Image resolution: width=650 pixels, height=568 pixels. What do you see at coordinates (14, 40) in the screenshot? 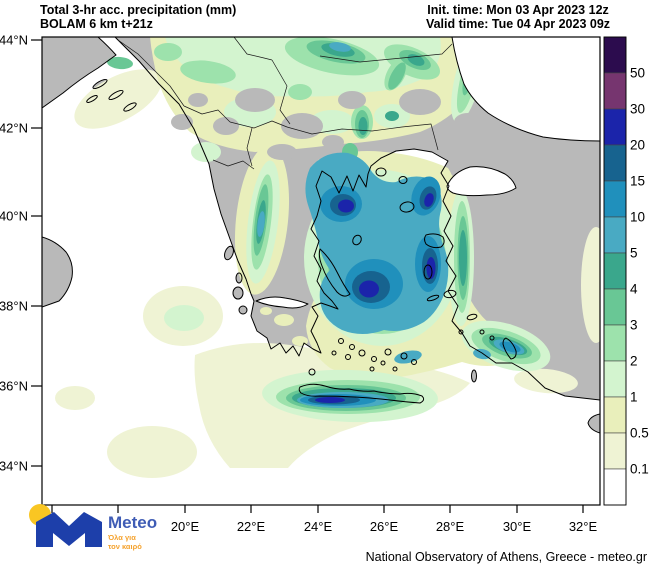
I see `lat-label-44n: 44°N` at bounding box center [14, 40].